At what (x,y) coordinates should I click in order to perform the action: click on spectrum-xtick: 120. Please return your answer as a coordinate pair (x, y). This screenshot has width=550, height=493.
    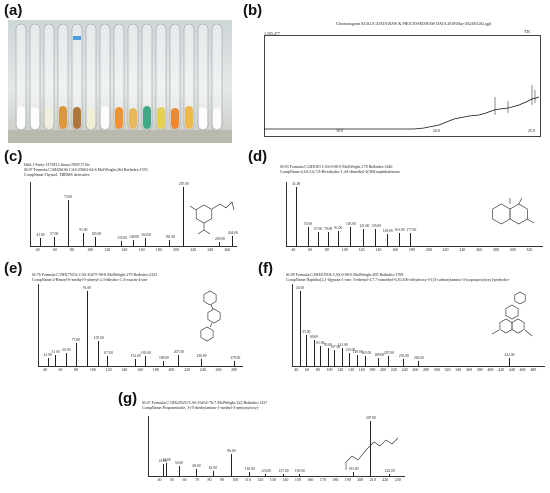
    Looking at the image, I should click on (108, 369).